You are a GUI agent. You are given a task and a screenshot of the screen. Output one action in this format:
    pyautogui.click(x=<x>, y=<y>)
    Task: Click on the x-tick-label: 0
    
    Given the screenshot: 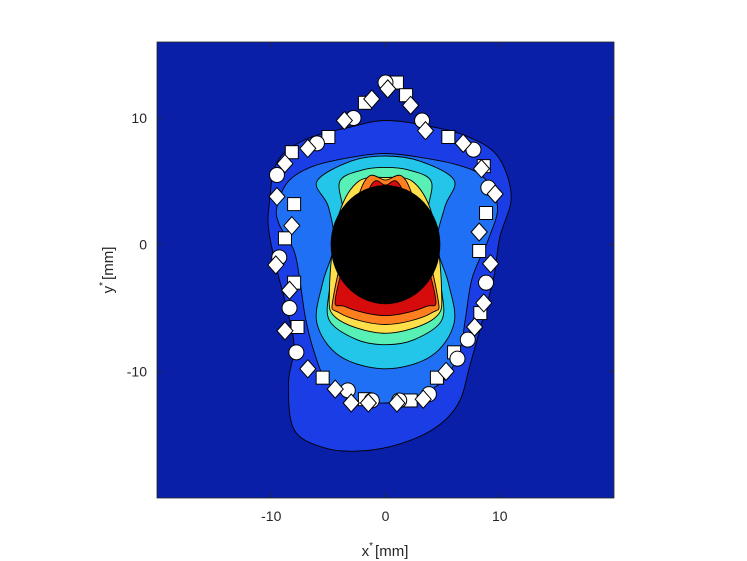 What is the action you would take?
    pyautogui.click(x=386, y=516)
    